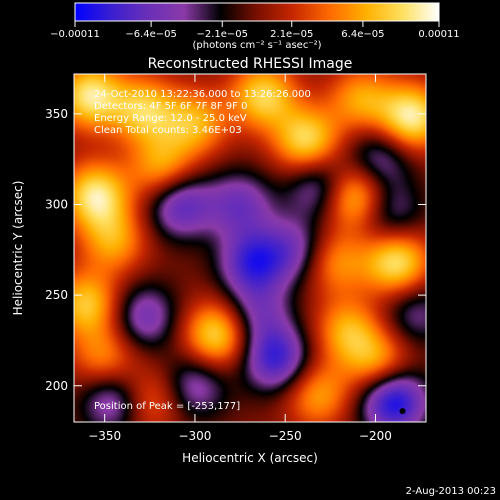 The height and width of the screenshot is (500, 500). Describe the element at coordinates (402, 411) in the screenshot. I see `peak-marker` at that location.